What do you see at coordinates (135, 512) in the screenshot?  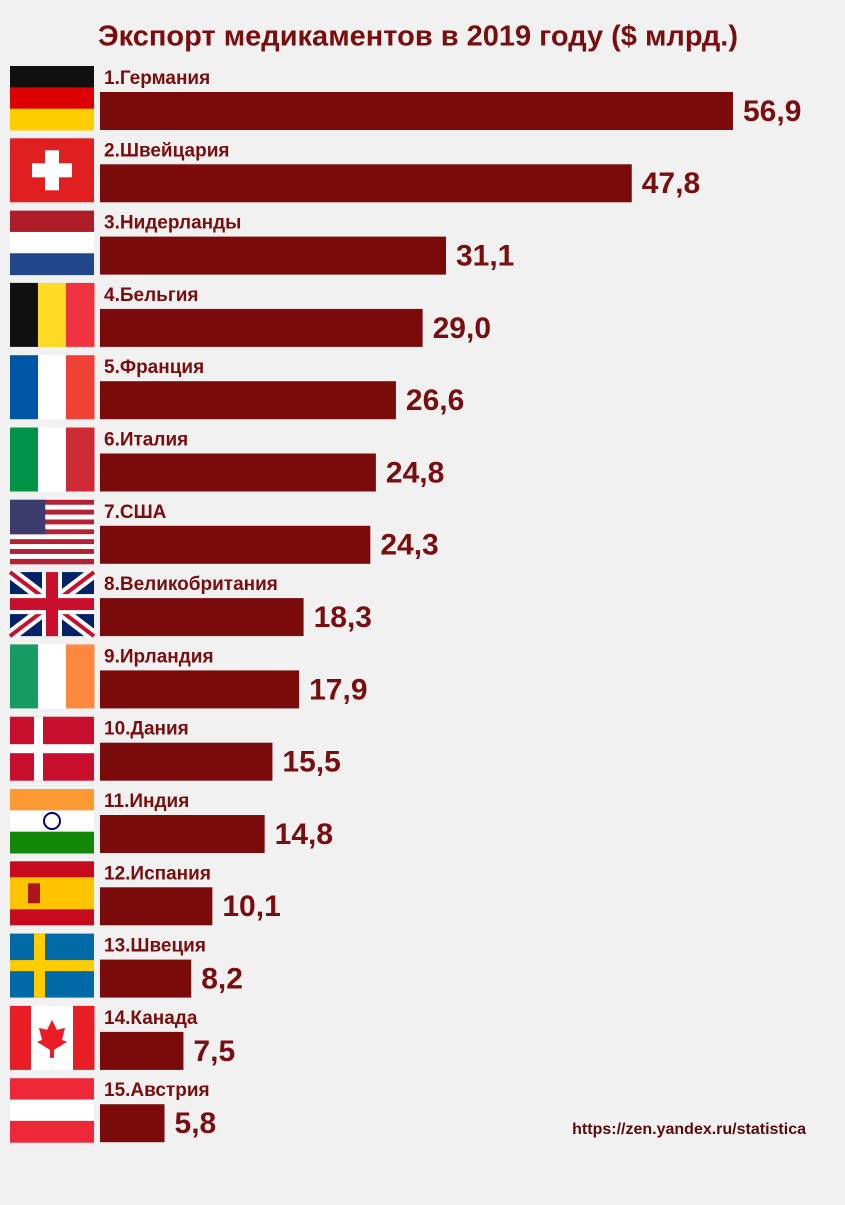 I see `category-label: 7.США` at bounding box center [135, 512].